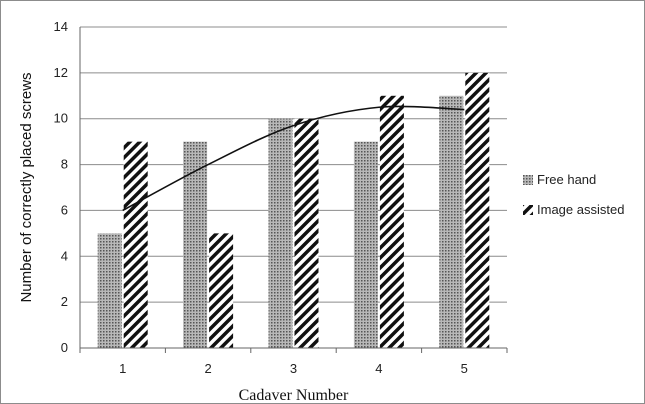 The height and width of the screenshot is (404, 645). I want to click on x-tick-label: 1, so click(122, 368).